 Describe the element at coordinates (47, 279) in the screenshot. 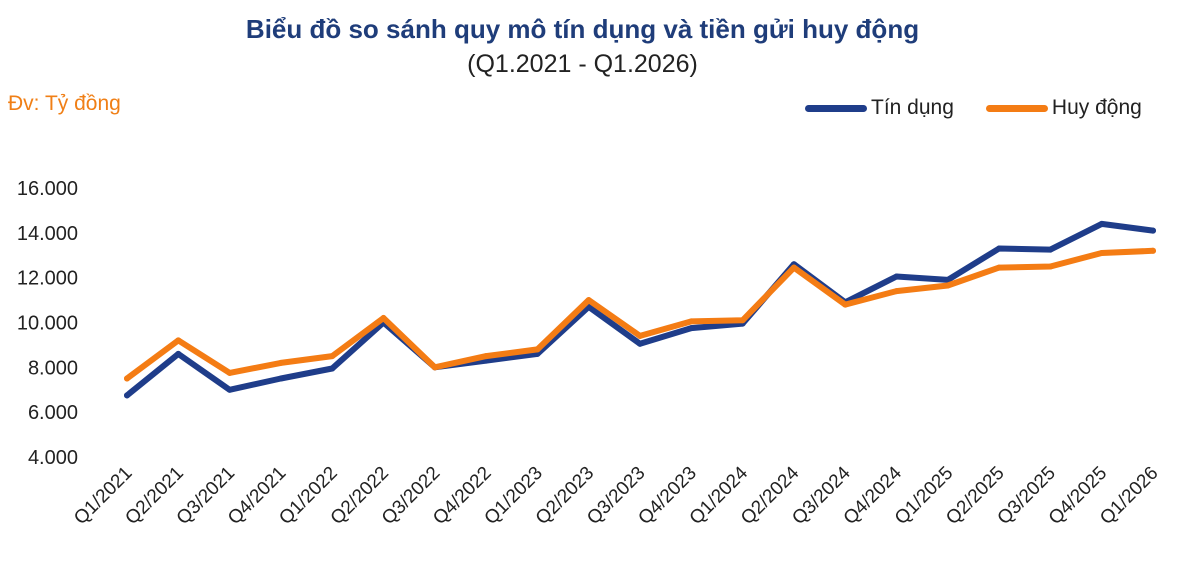

I see `y-tick-label: 12.000` at that location.